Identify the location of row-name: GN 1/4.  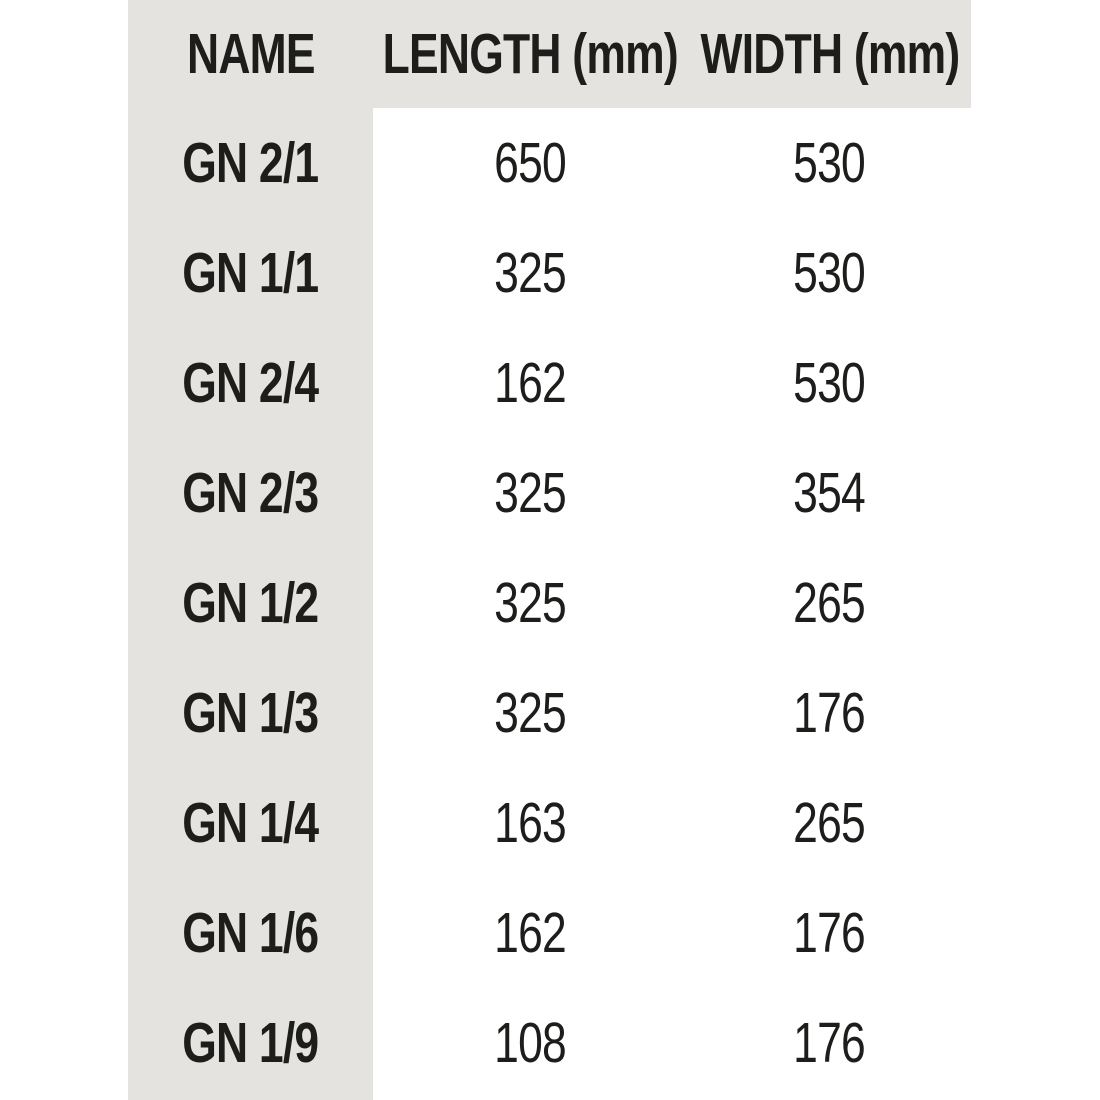
(250, 822).